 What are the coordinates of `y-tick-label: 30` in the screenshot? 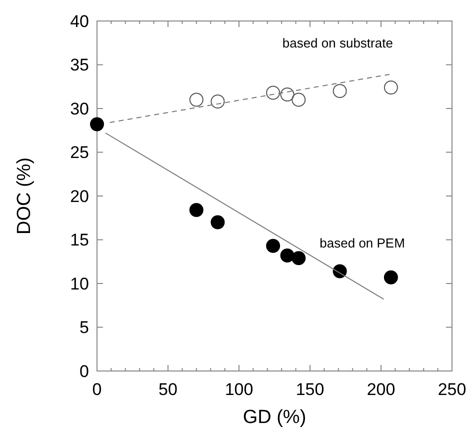 It's located at (79, 108).